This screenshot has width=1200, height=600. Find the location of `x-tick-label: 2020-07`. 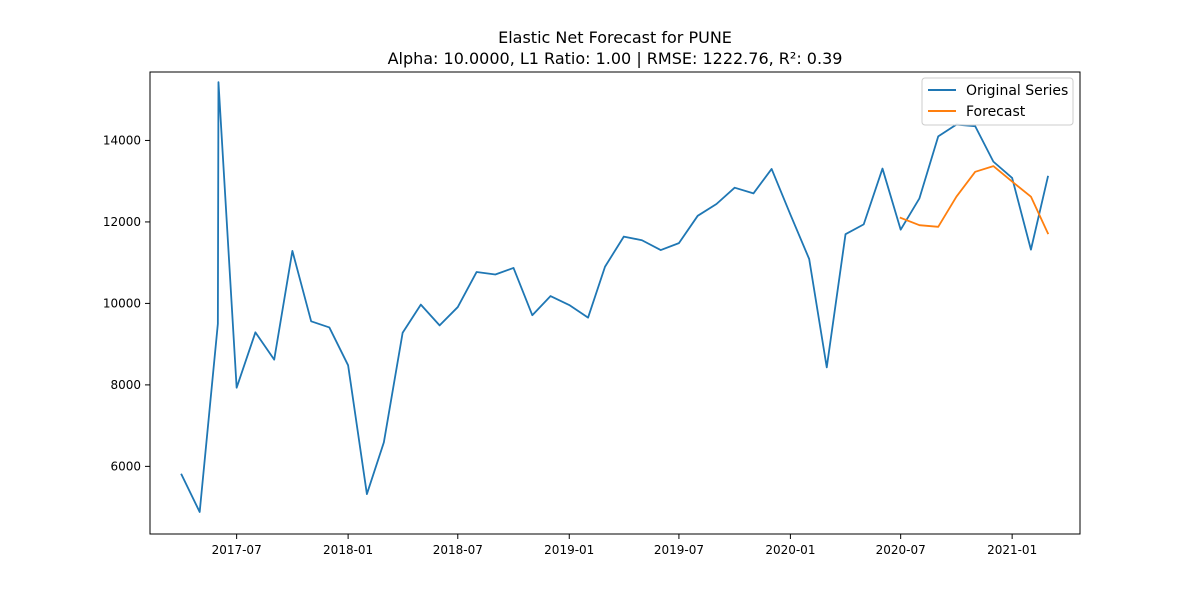

x-tick-label: 2020-07 is located at coordinates (901, 550).